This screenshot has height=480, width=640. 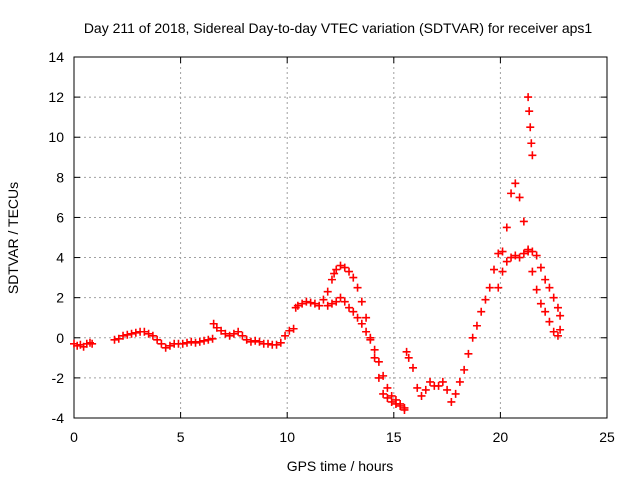 What do you see at coordinates (60, 338) in the screenshot?
I see `y-tick-label: 0` at bounding box center [60, 338].